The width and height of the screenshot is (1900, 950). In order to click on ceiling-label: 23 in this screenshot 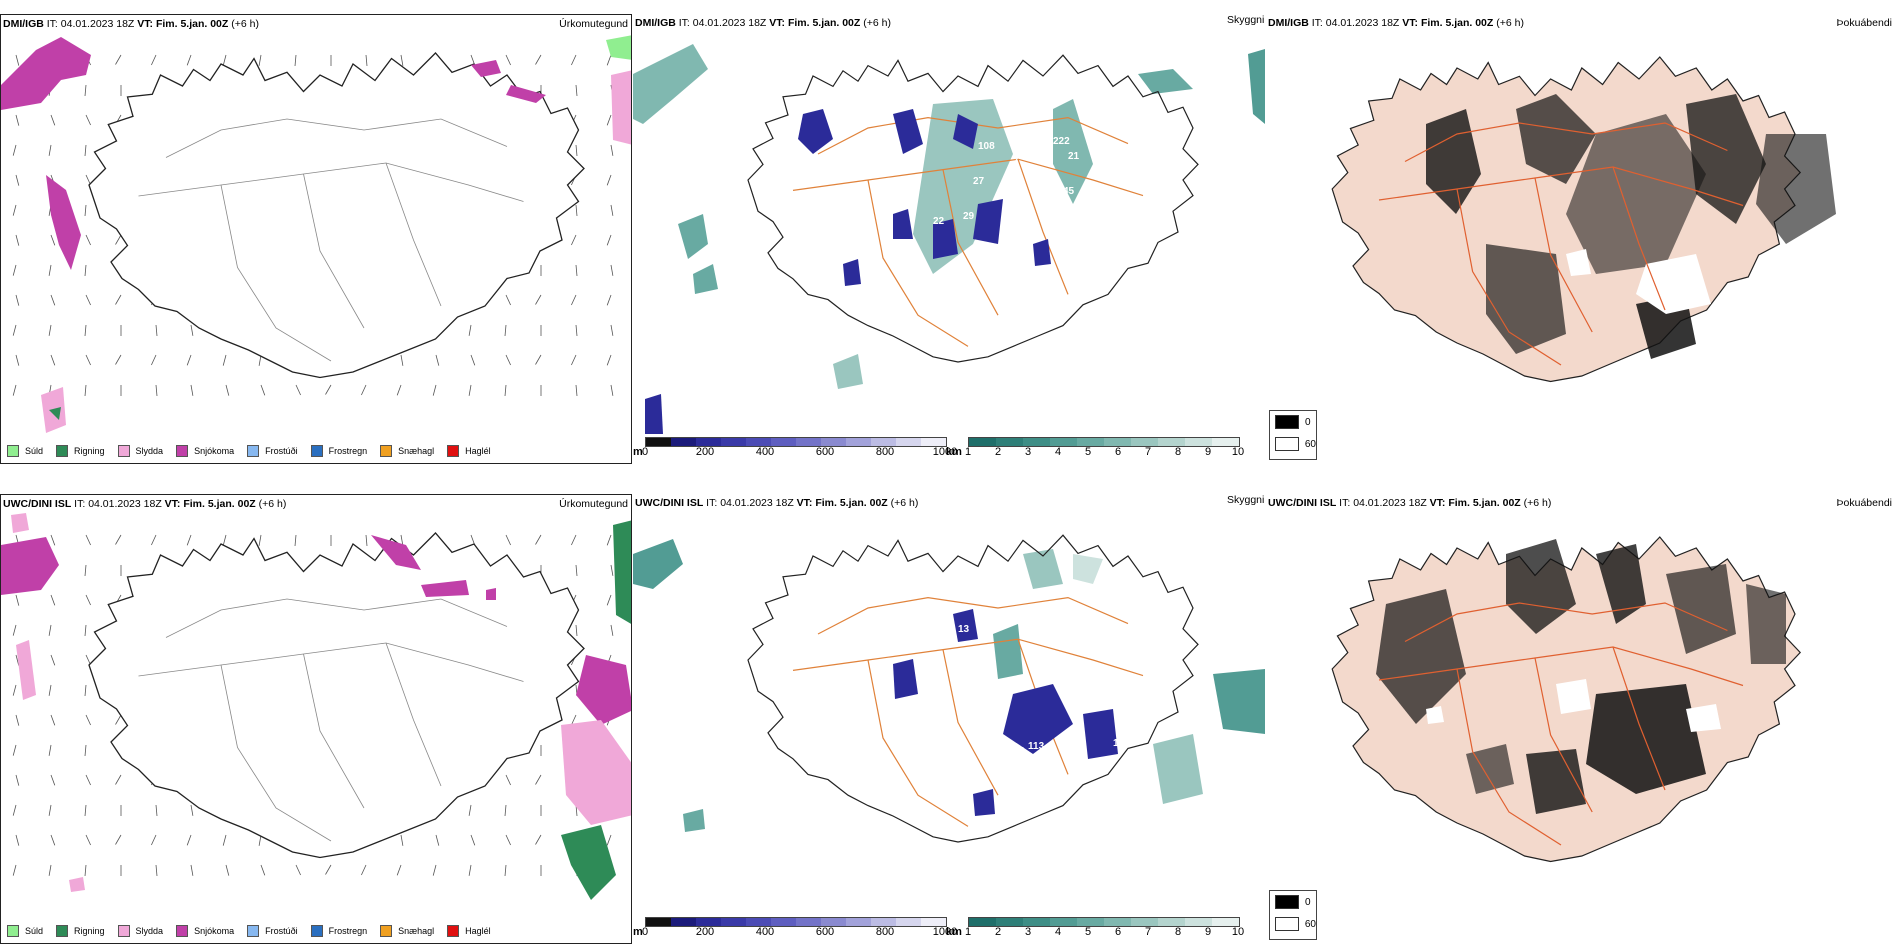, I will do `click(1095, 641)`.